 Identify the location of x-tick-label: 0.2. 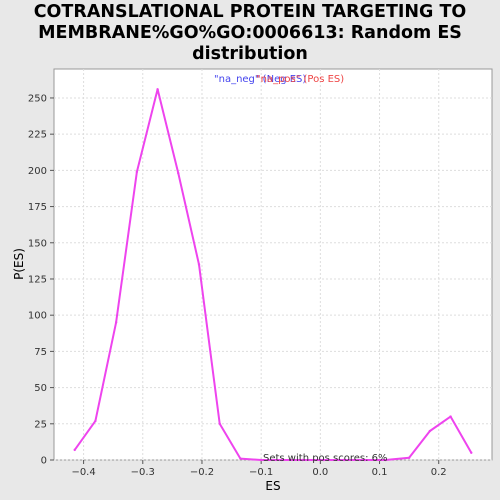
(439, 472).